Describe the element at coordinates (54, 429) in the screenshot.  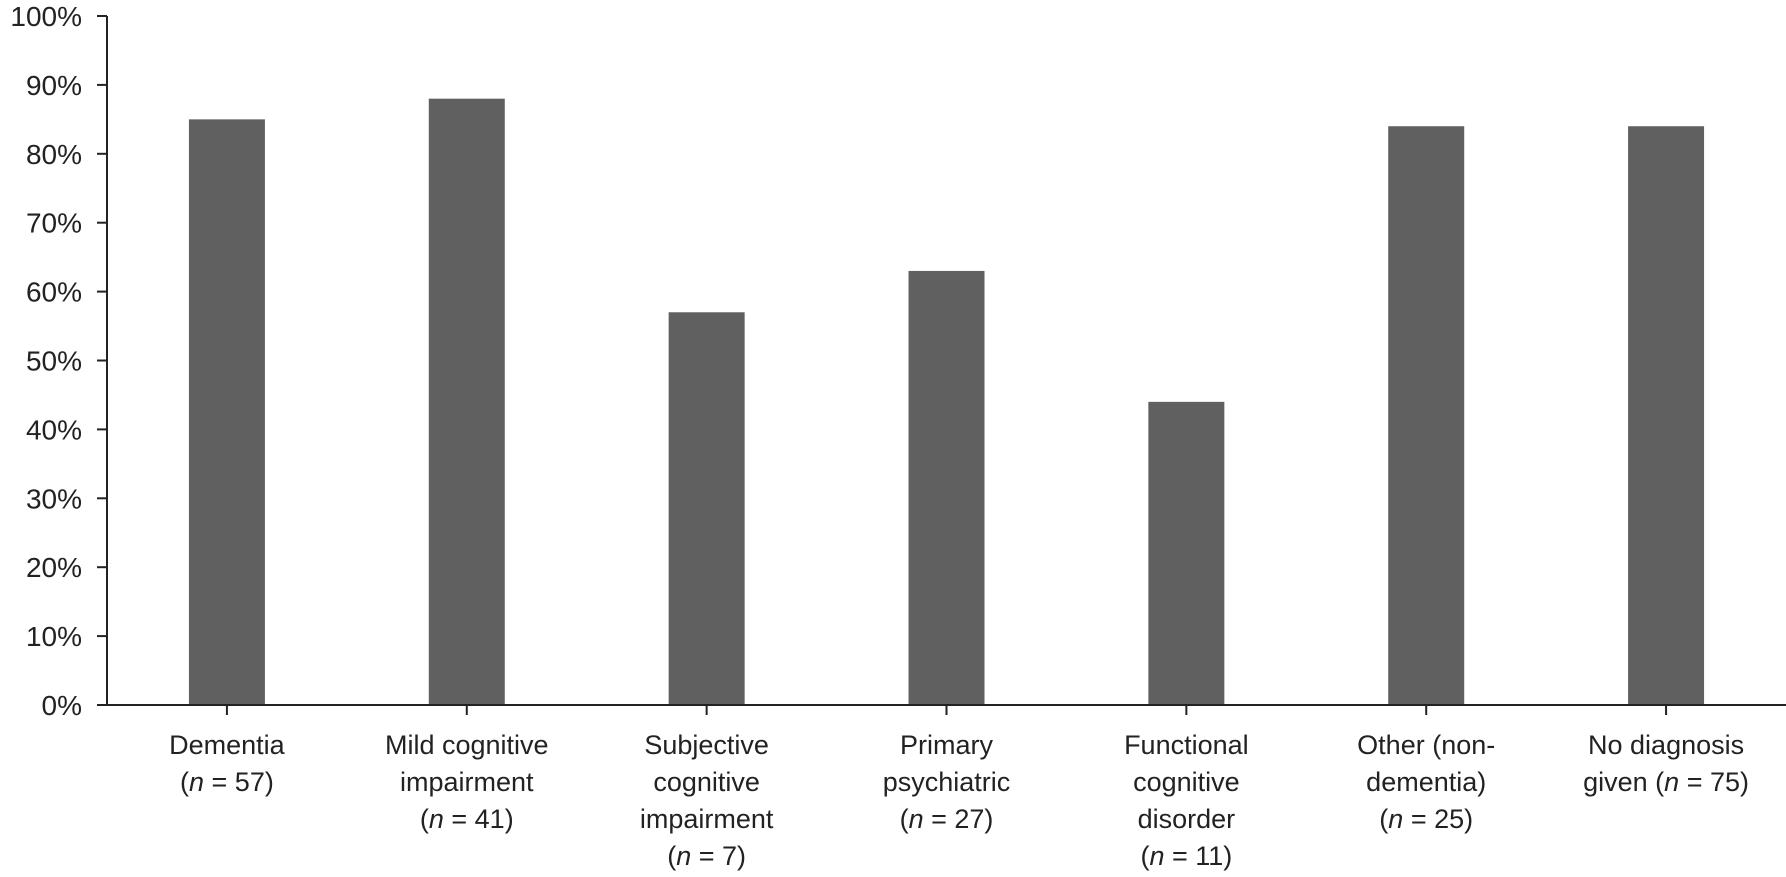
I see `y-tick-label: 40%` at that location.